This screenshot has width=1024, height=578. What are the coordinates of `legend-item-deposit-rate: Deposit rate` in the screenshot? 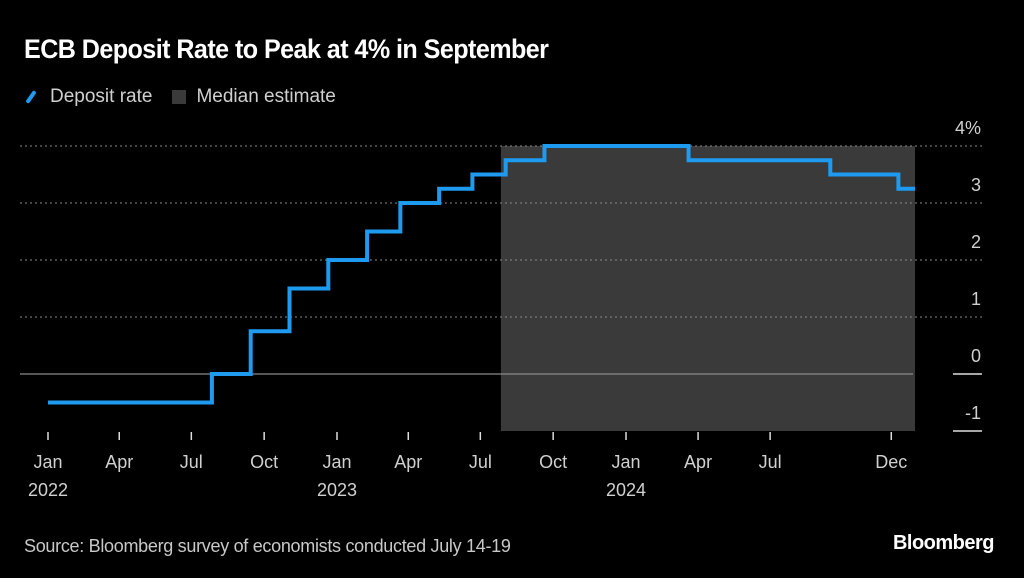 It's located at (88, 97).